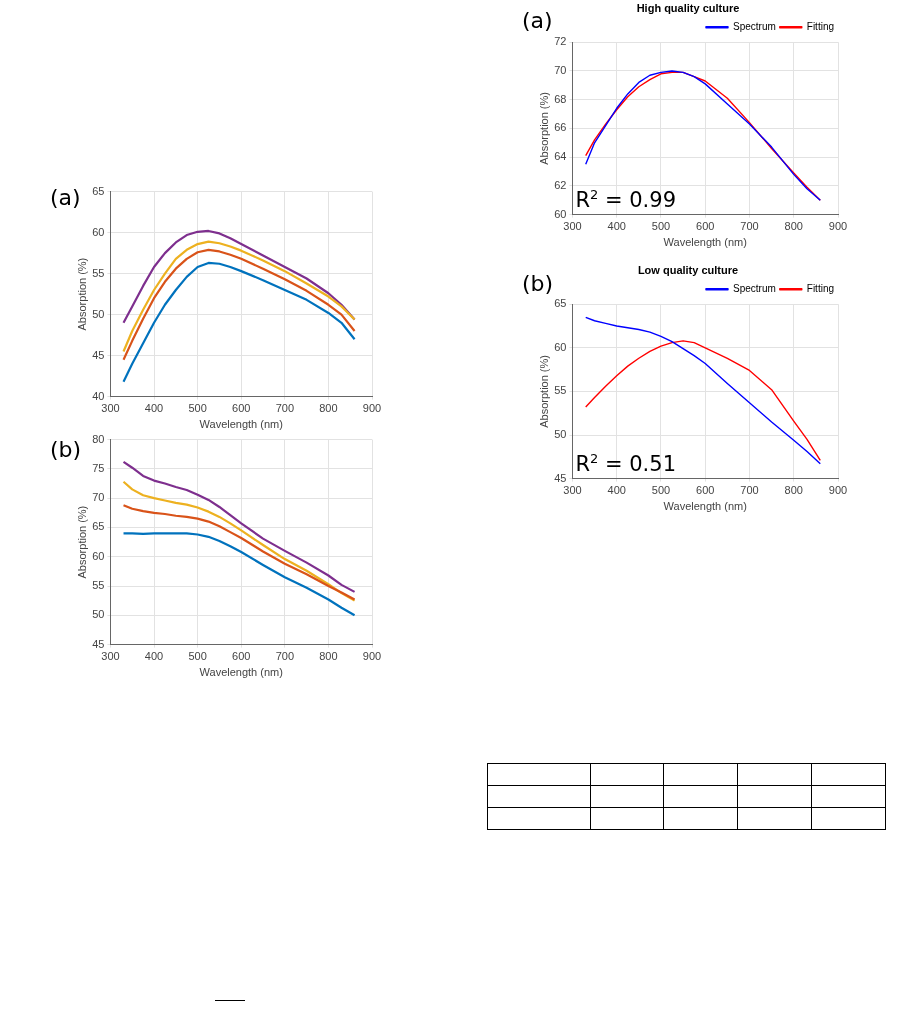  What do you see at coordinates (688, 269) in the screenshot?
I see `chart-title: Low quality culture` at bounding box center [688, 269].